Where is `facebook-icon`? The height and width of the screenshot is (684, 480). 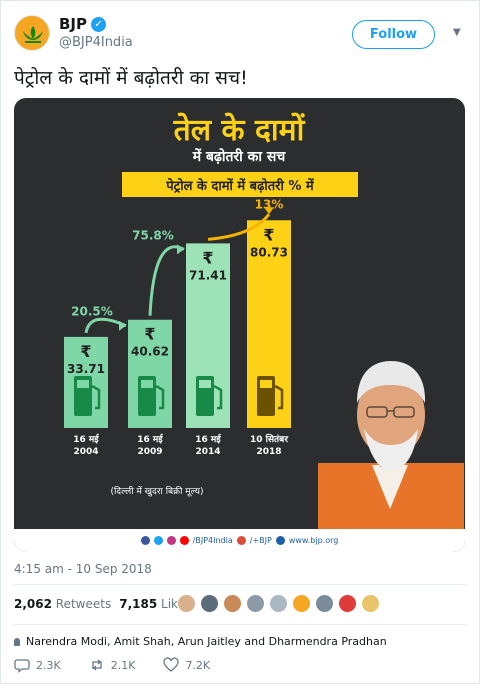 facebook-icon is located at coordinates (145, 540).